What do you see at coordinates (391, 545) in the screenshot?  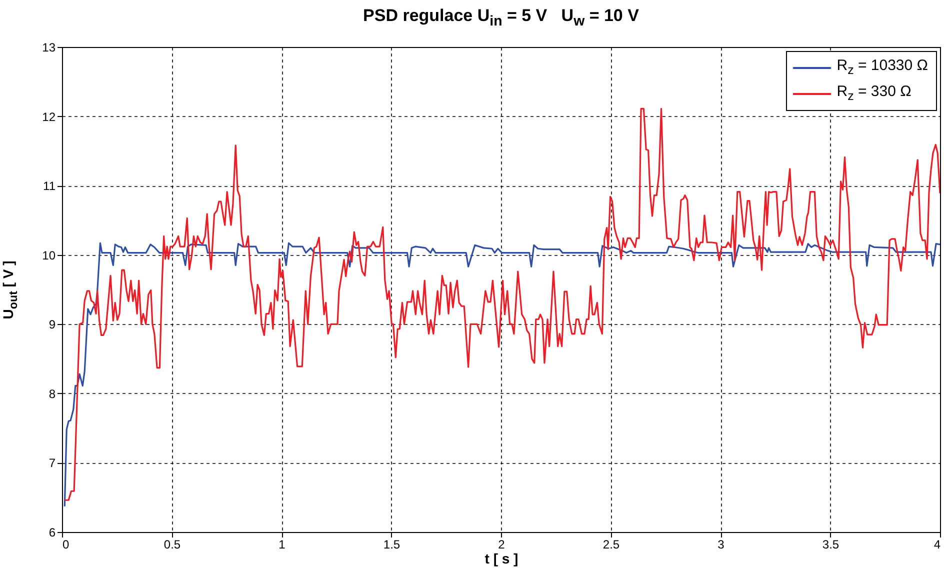 I see `x-tick-label: 1.5` at bounding box center [391, 545].